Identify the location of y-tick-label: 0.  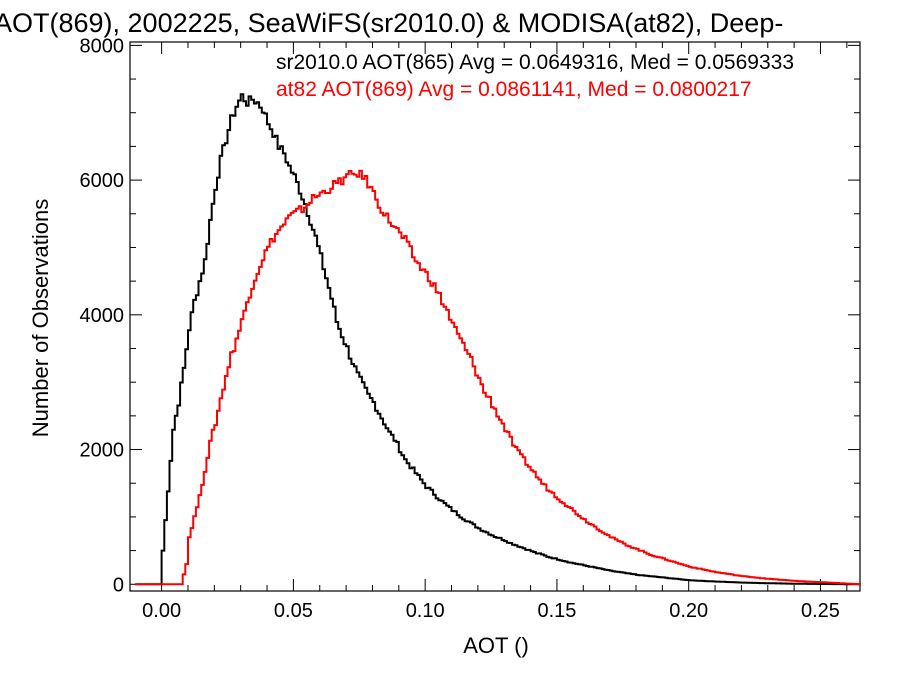
(118, 585).